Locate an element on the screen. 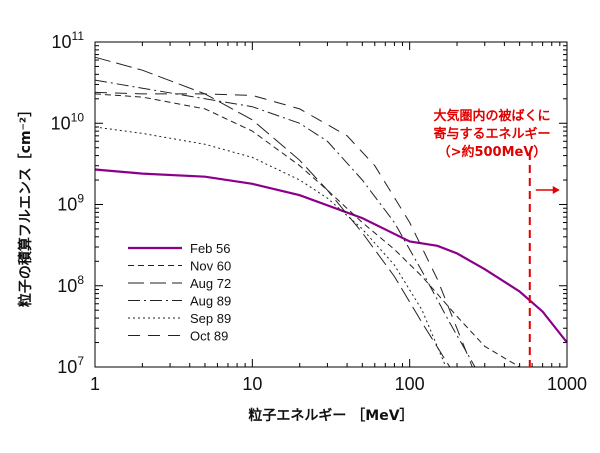  legend-label: Nov 60 is located at coordinates (210, 266).